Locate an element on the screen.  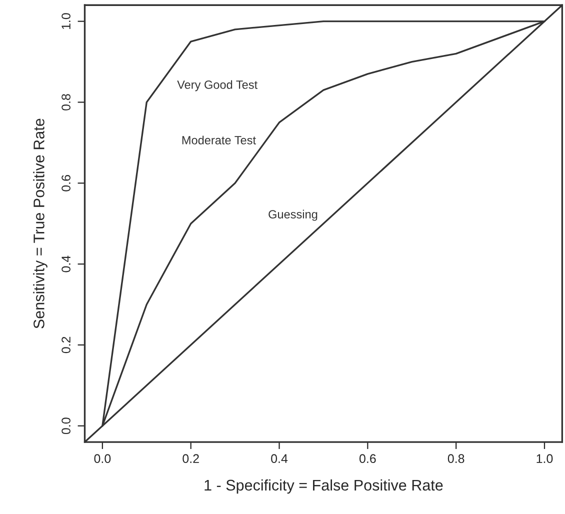
y-tick-label: 0.8 is located at coordinates (66, 102).